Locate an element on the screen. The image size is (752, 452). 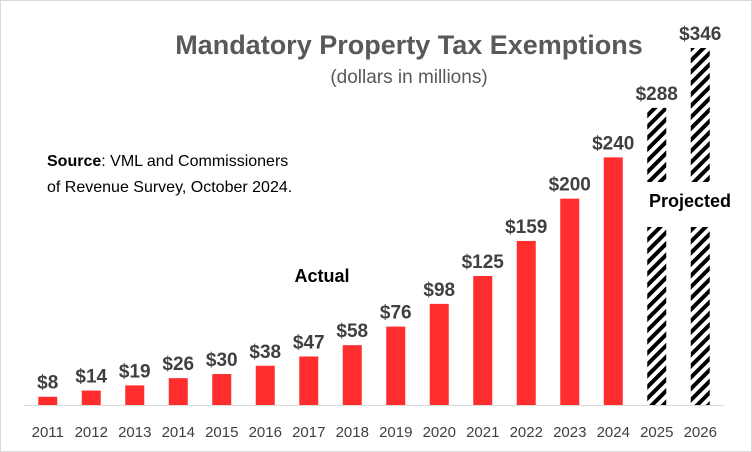
value-label-2012: $14 is located at coordinates (91, 377).